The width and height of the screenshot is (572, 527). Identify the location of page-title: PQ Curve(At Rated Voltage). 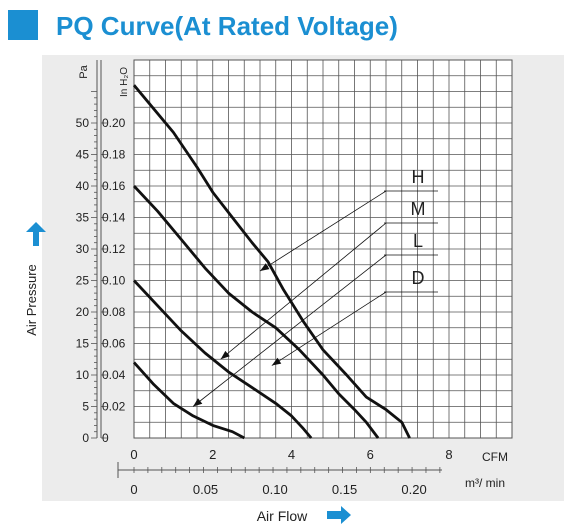
(227, 26).